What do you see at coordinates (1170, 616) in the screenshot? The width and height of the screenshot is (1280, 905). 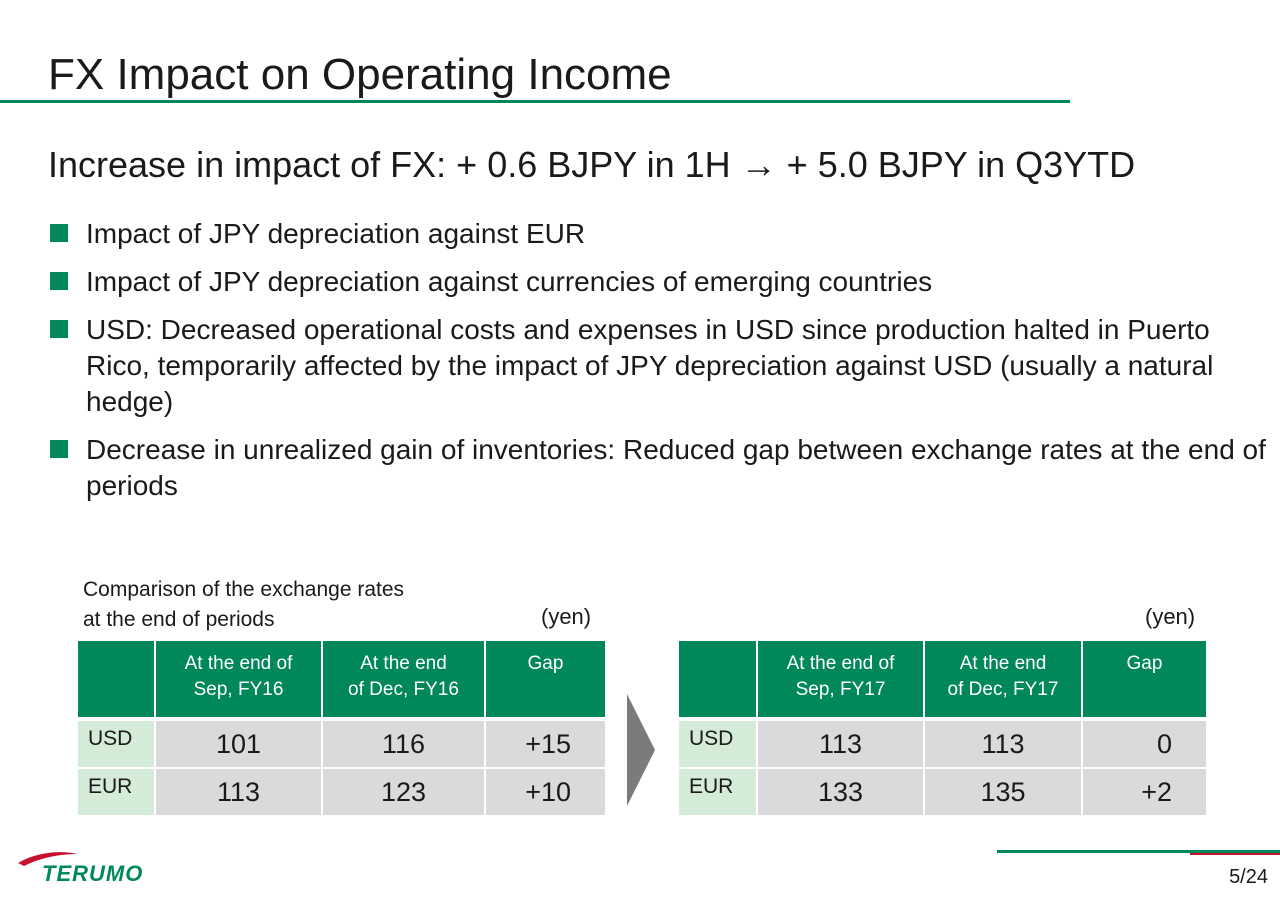 I see `unit-label-fy17: (yen)` at bounding box center [1170, 616].